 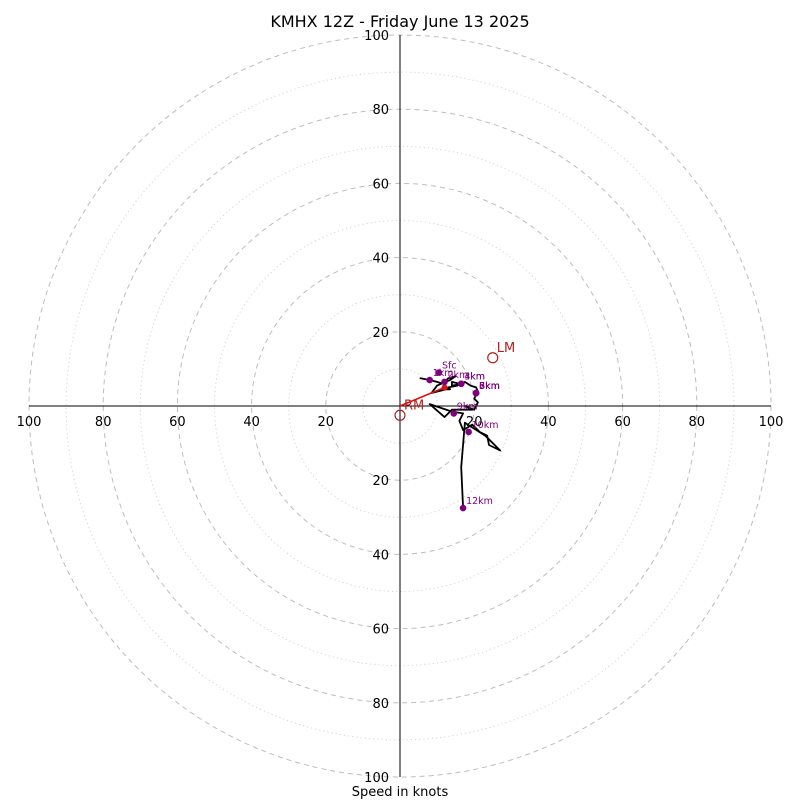 I want to click on height-marker-label: 6km, so click(x=489, y=386).